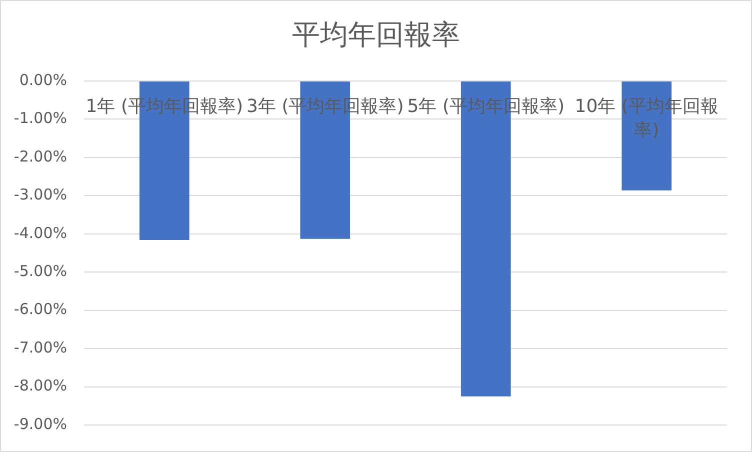 The height and width of the screenshot is (452, 752). Describe the element at coordinates (40, 118) in the screenshot. I see `y-tick-label: -1.00%` at that location.